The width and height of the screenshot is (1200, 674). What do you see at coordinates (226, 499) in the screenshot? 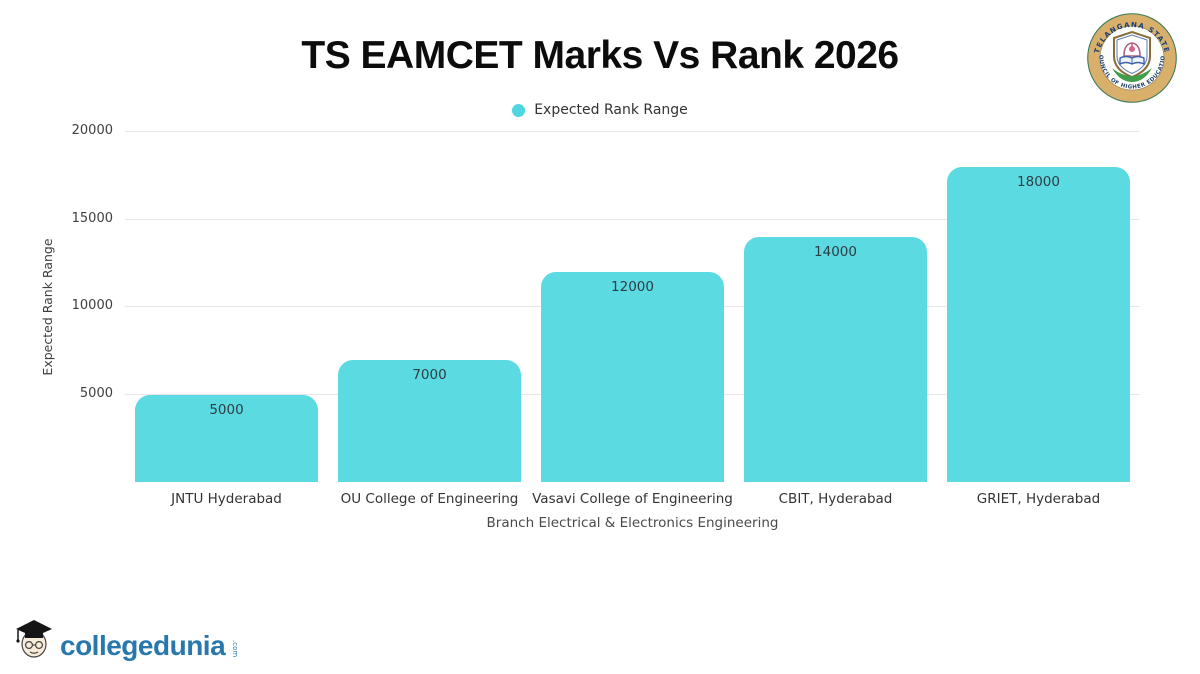
I see `x-category-label: JNTU Hyderabad` at bounding box center [226, 499].